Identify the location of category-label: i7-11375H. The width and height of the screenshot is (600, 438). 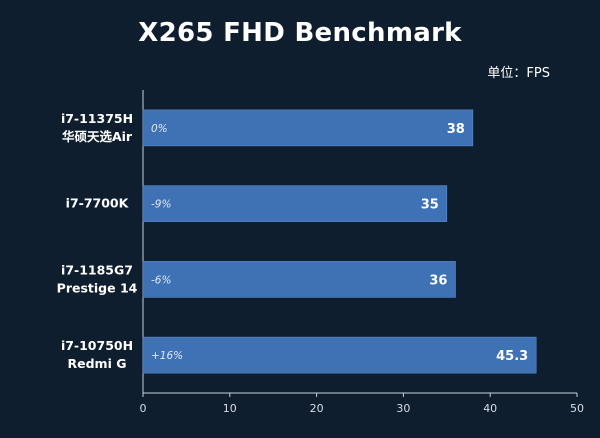
(97, 118).